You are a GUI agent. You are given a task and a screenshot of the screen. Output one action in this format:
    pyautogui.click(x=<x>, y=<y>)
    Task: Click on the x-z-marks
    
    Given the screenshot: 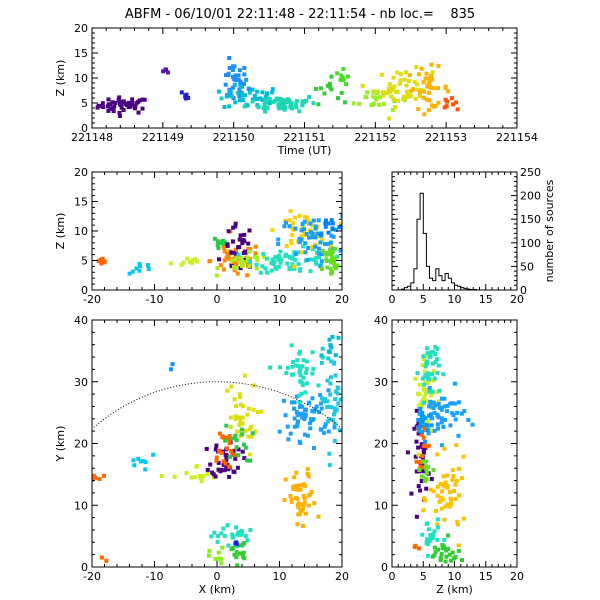 What is the action you would take?
    pyautogui.click(x=219, y=243)
    